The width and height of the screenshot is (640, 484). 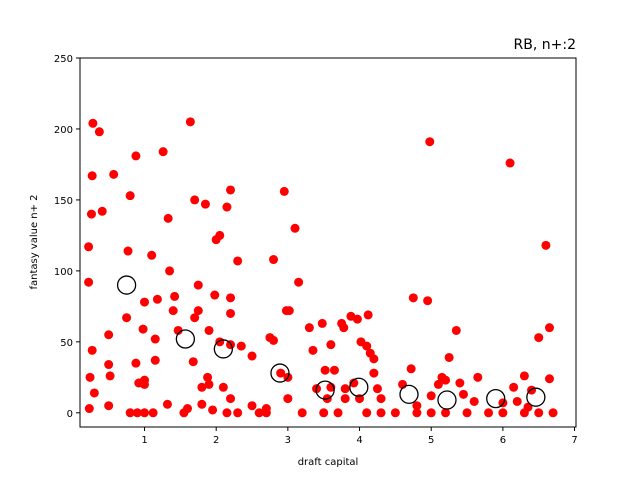 What do you see at coordinates (545, 45) in the screenshot?
I see `chart-title: RB, n+:2` at bounding box center [545, 45].